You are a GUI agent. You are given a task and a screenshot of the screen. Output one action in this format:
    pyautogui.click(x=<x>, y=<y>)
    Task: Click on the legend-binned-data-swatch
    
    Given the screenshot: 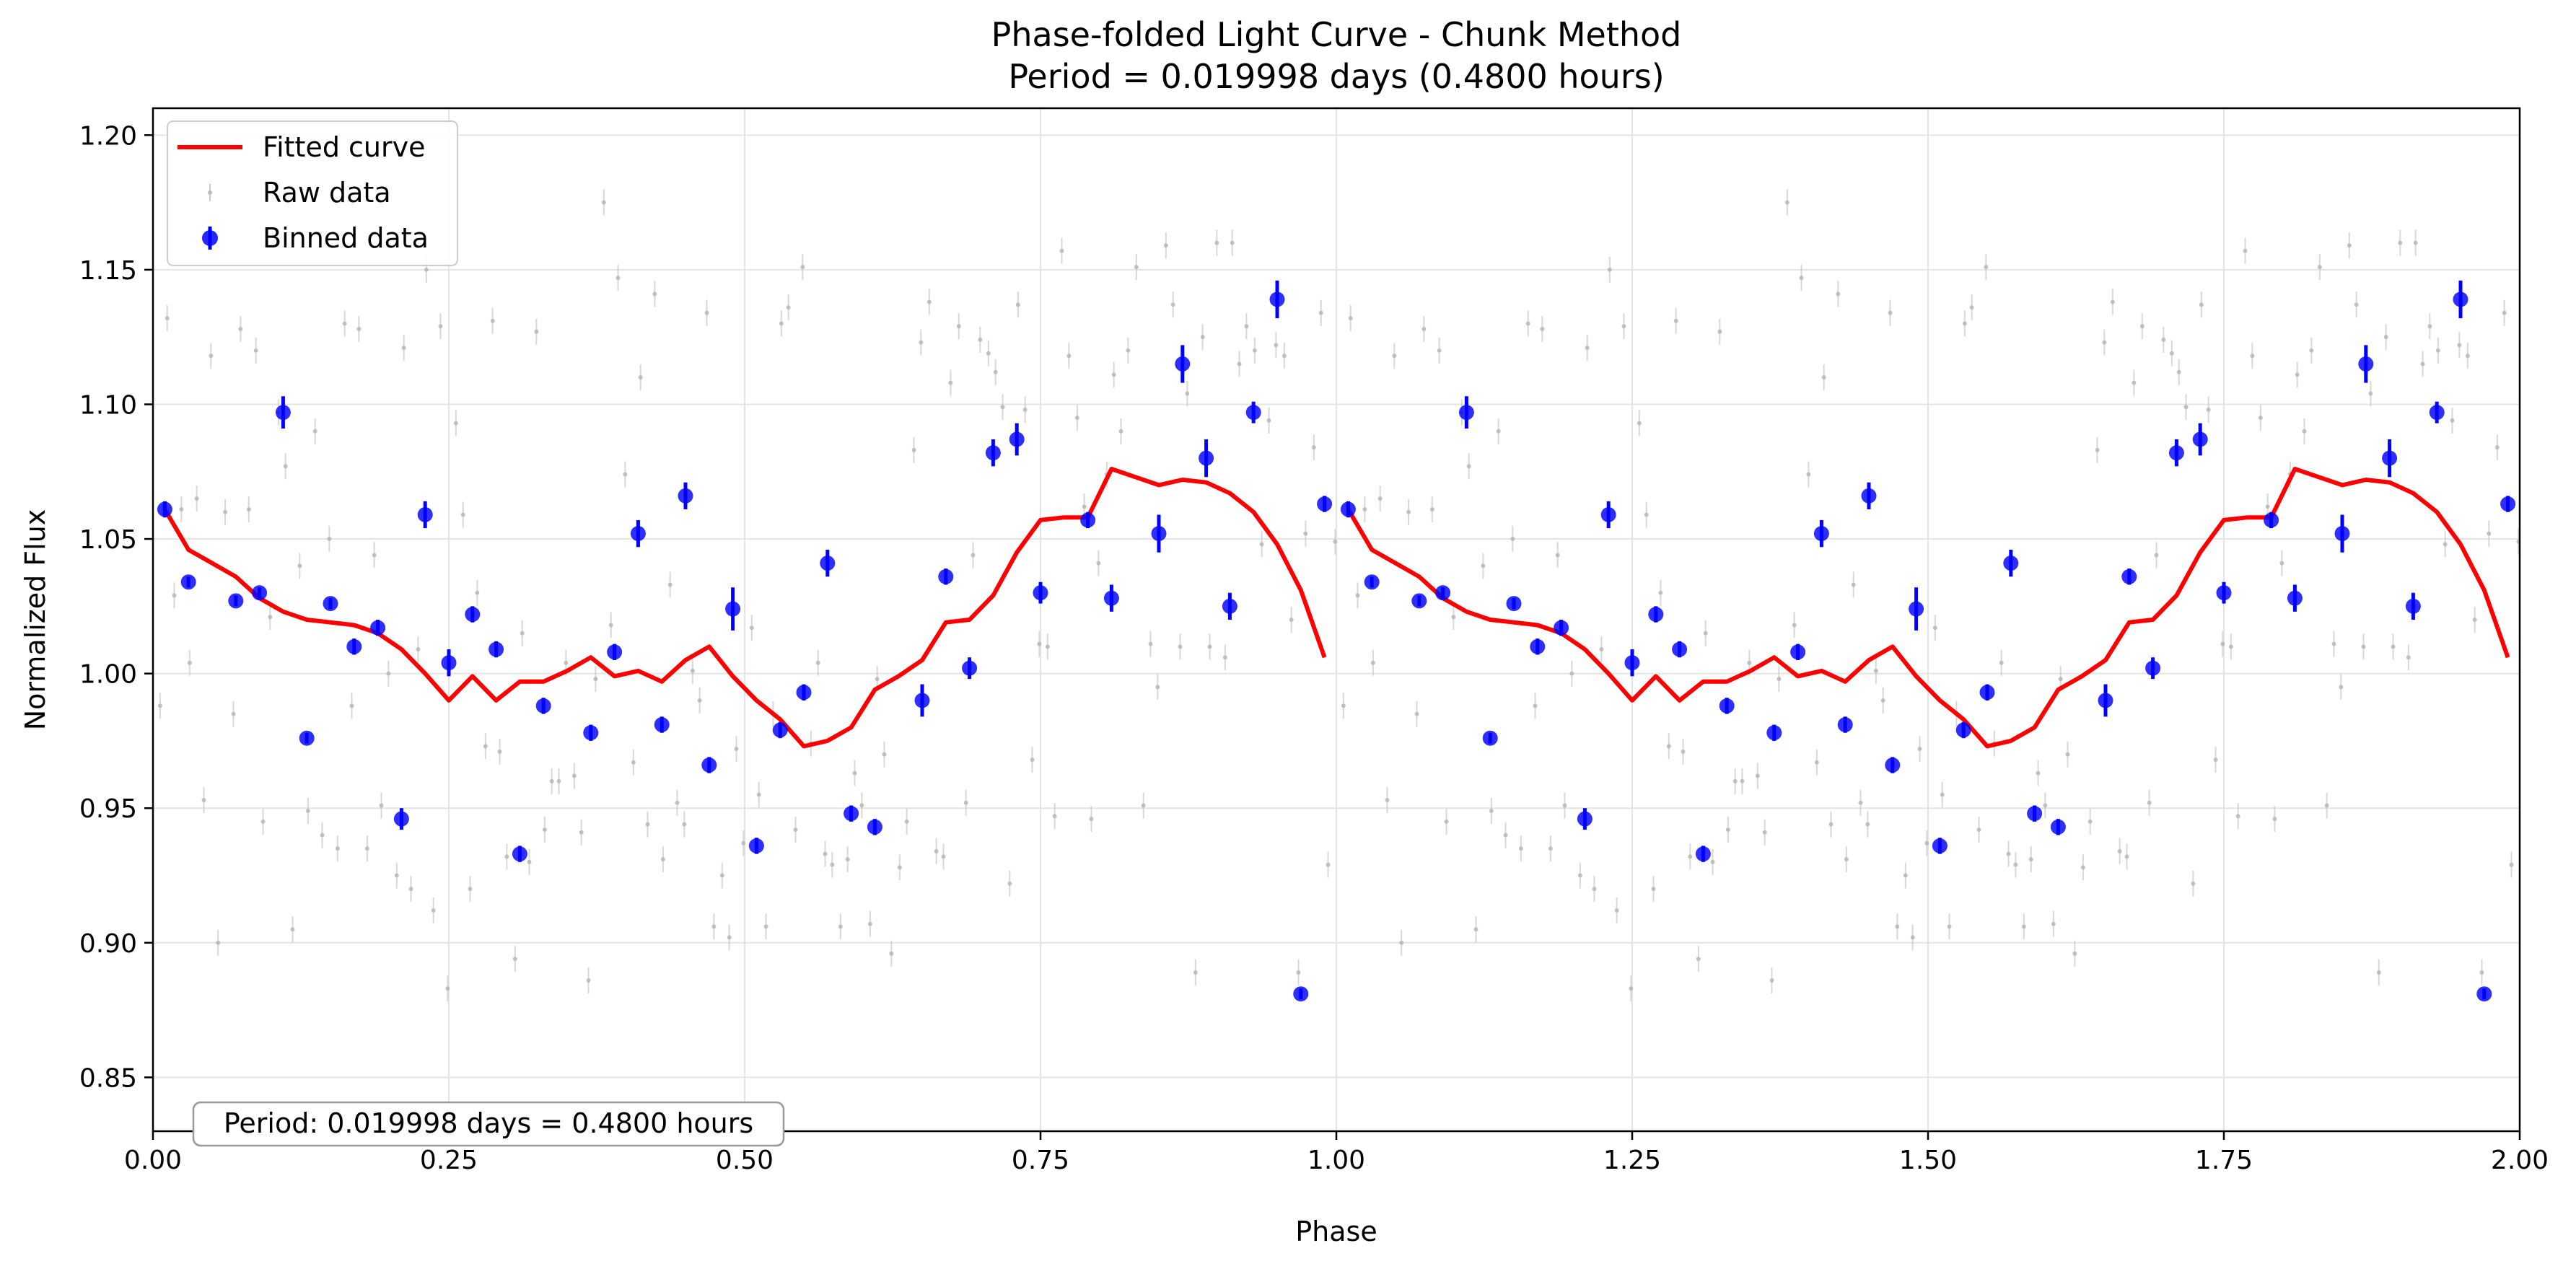 What is the action you would take?
    pyautogui.click(x=210, y=238)
    